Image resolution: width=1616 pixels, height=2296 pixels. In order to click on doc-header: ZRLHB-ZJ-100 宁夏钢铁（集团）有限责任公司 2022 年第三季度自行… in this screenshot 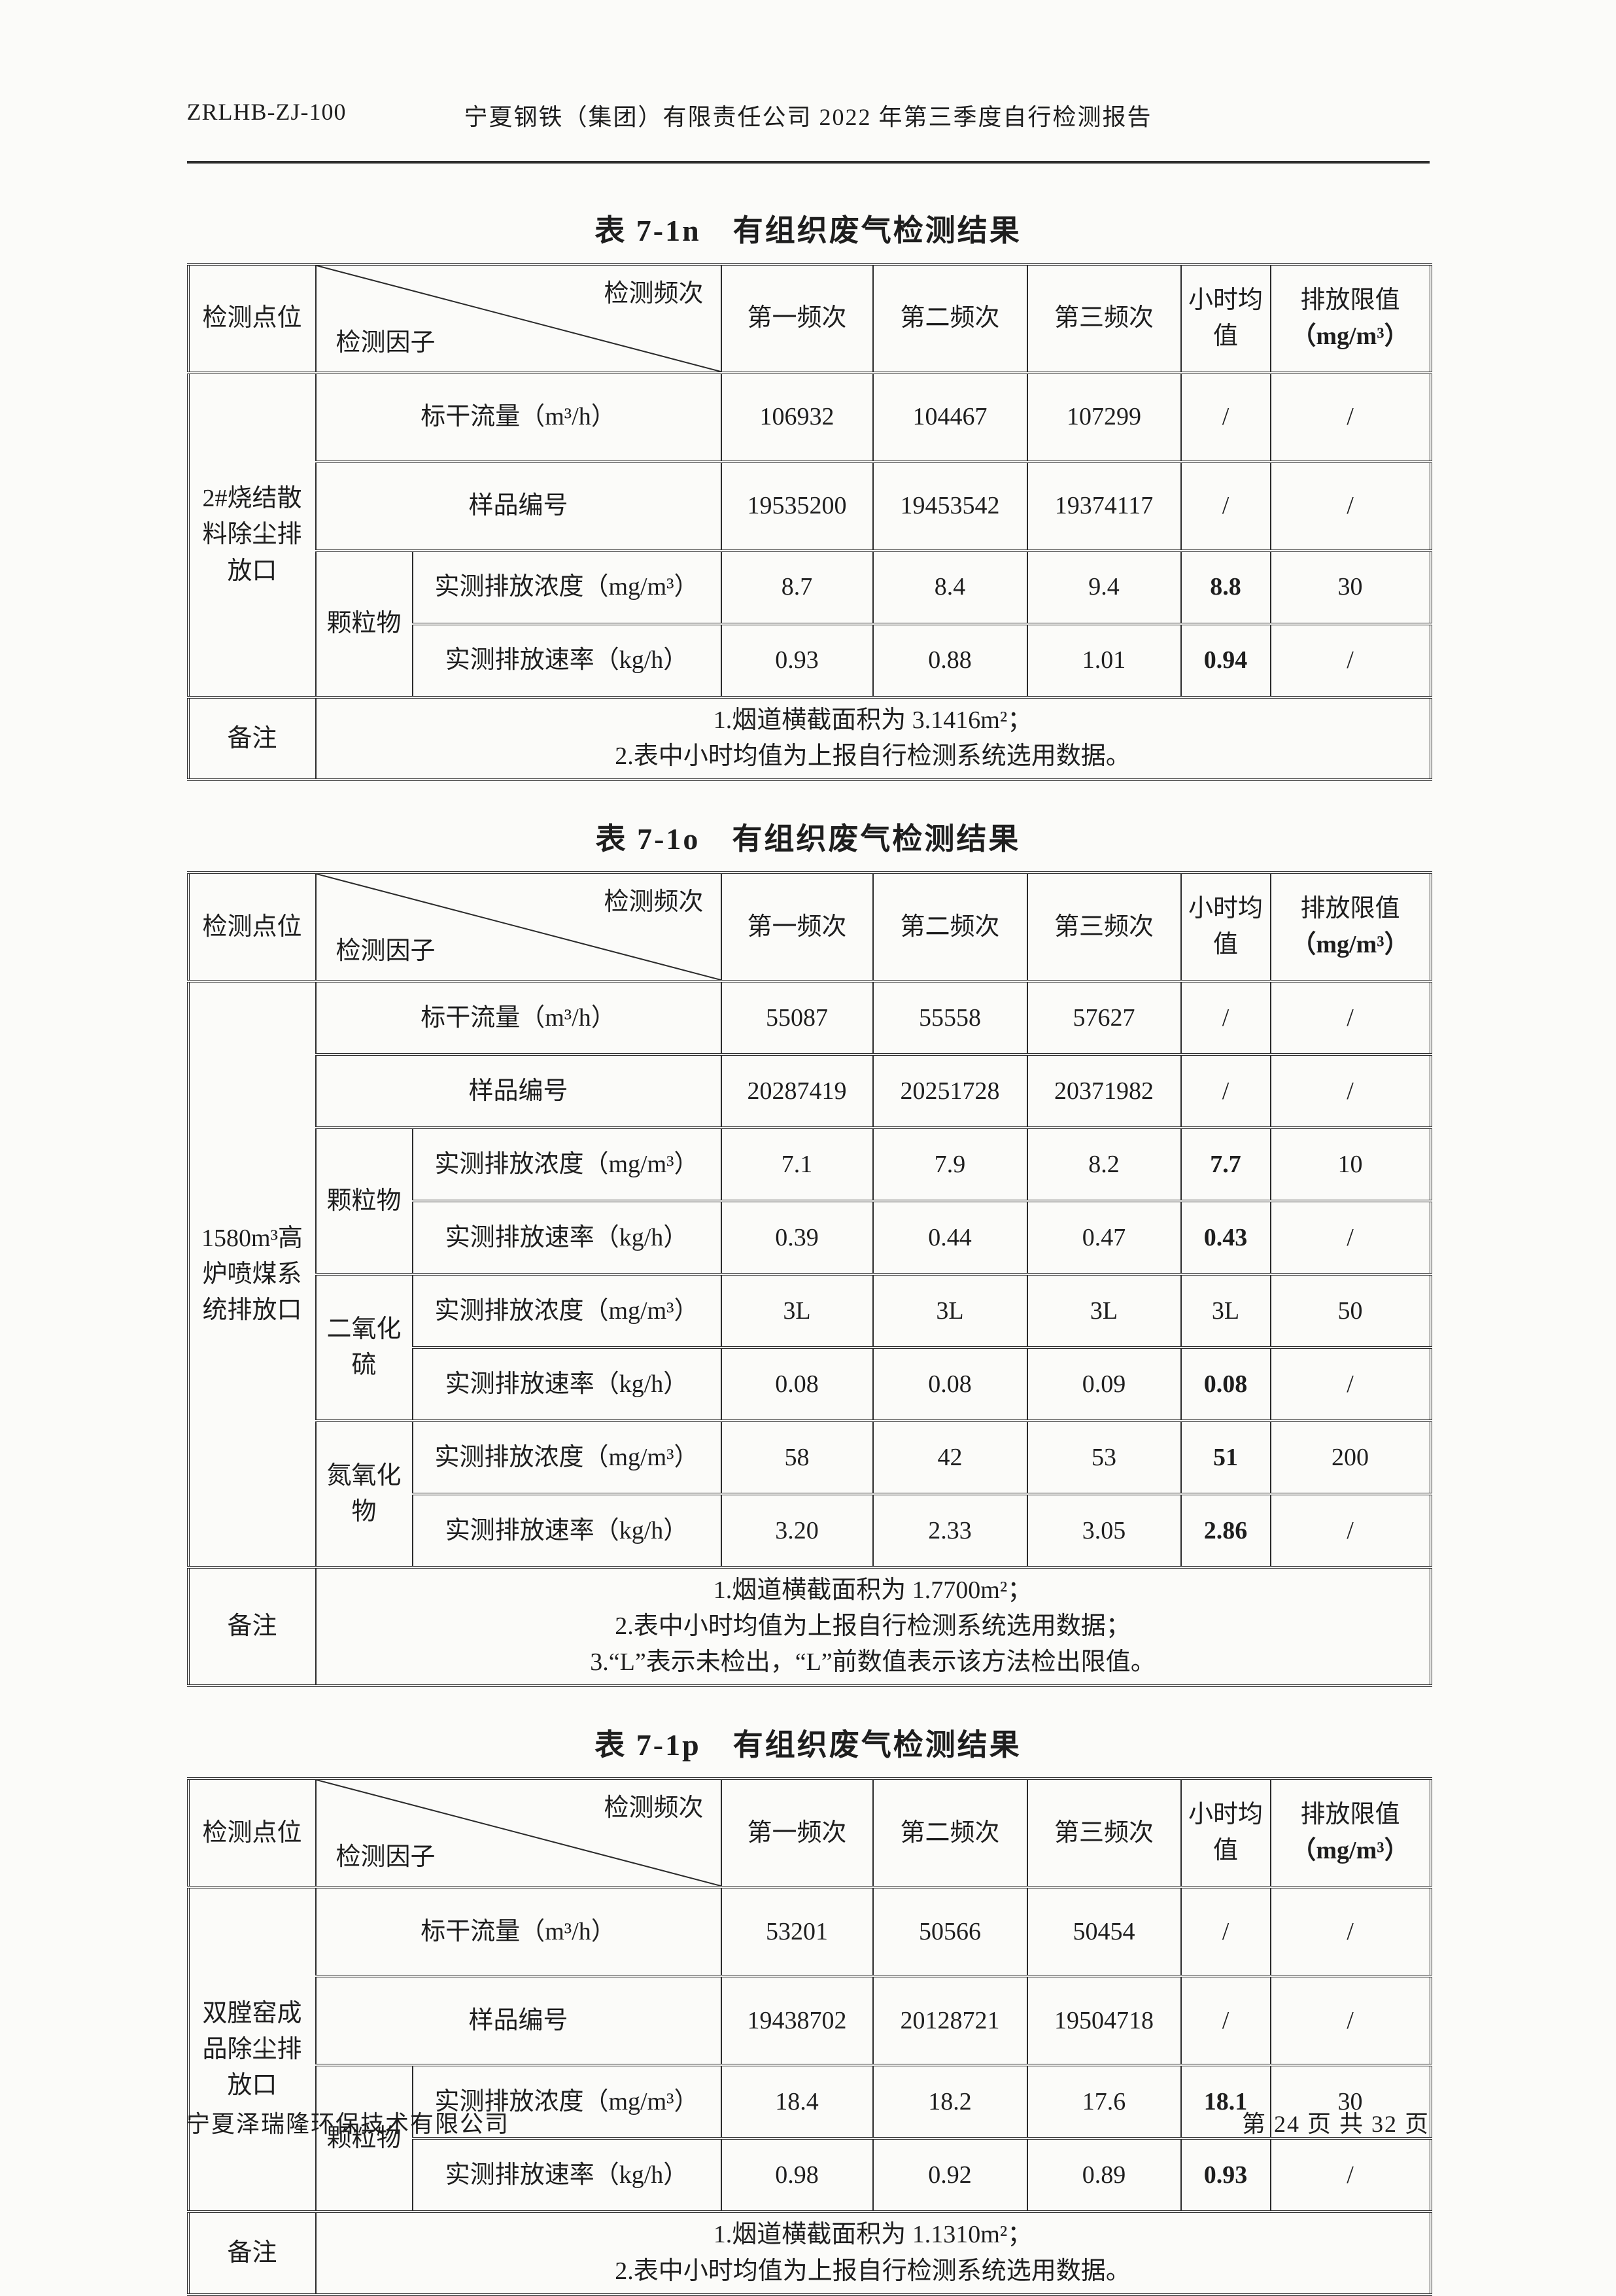, I will do `click(808, 131)`.